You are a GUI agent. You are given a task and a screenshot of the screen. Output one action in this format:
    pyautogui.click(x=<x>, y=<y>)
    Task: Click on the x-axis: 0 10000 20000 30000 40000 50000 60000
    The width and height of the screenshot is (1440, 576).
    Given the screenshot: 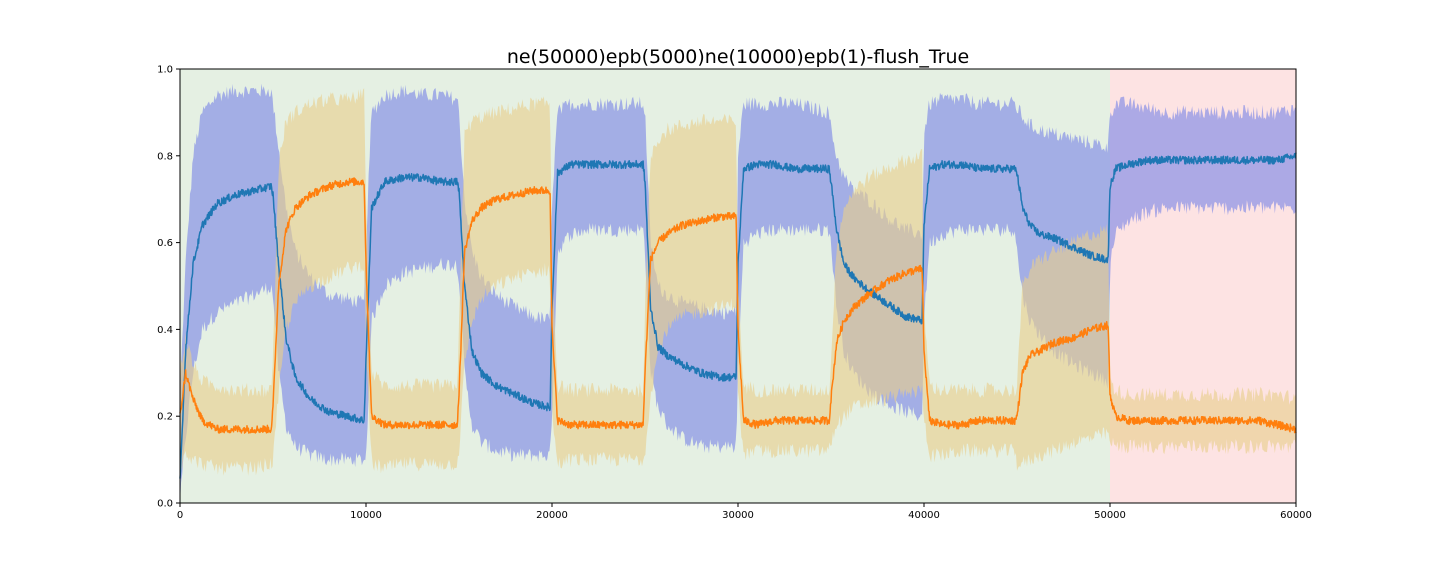 What is the action you would take?
    pyautogui.click(x=744, y=512)
    